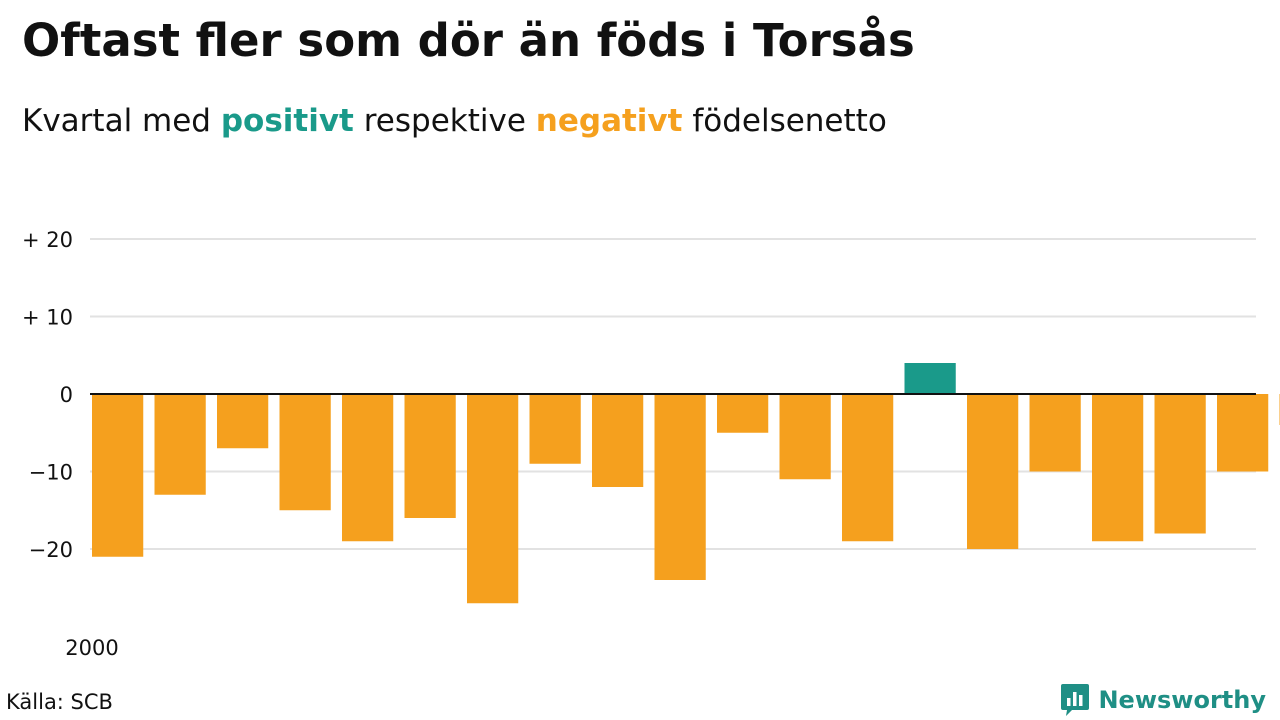  Describe the element at coordinates (468, 40) in the screenshot. I see `chart-title: Oftast fler som dör än föds i Torsås` at that location.